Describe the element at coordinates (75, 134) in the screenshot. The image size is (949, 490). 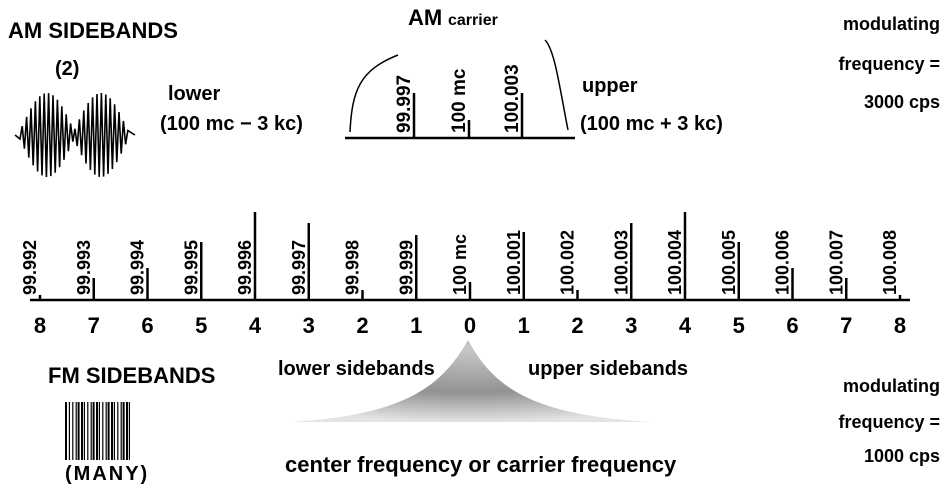
I see `am-waveform` at that location.